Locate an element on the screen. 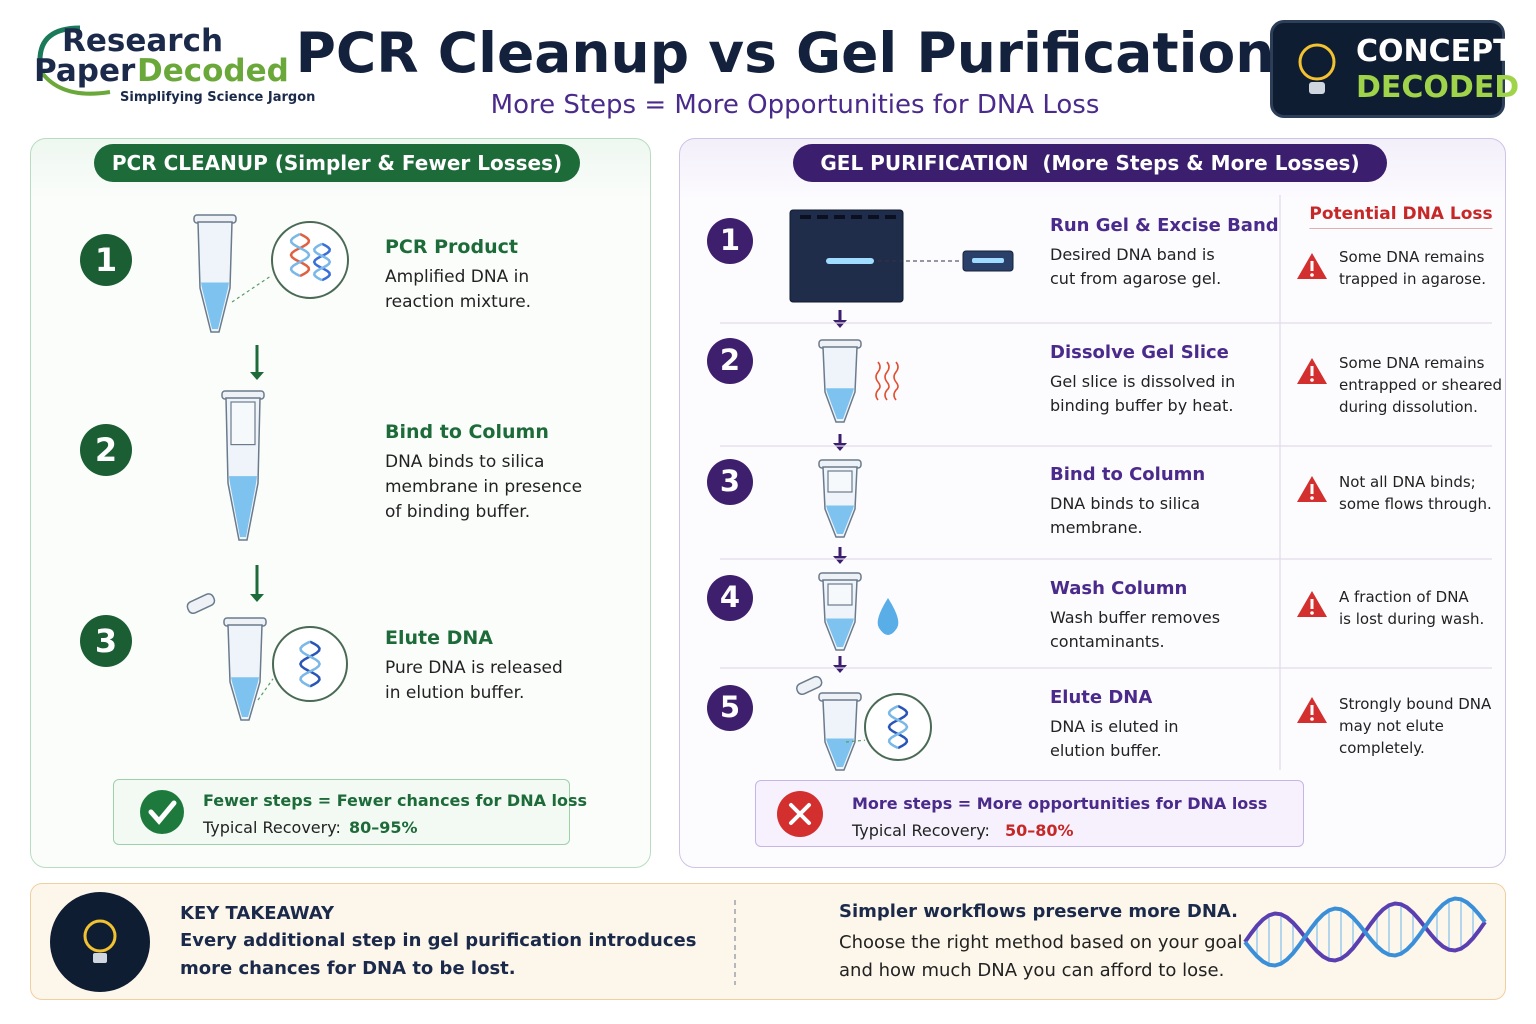  step-text: contaminants. is located at coordinates (1107, 641).